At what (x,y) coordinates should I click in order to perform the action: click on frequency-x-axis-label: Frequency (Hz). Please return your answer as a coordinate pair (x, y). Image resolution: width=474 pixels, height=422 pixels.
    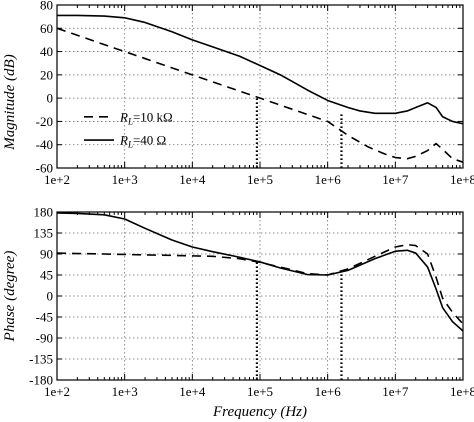
    Looking at the image, I should click on (259, 412).